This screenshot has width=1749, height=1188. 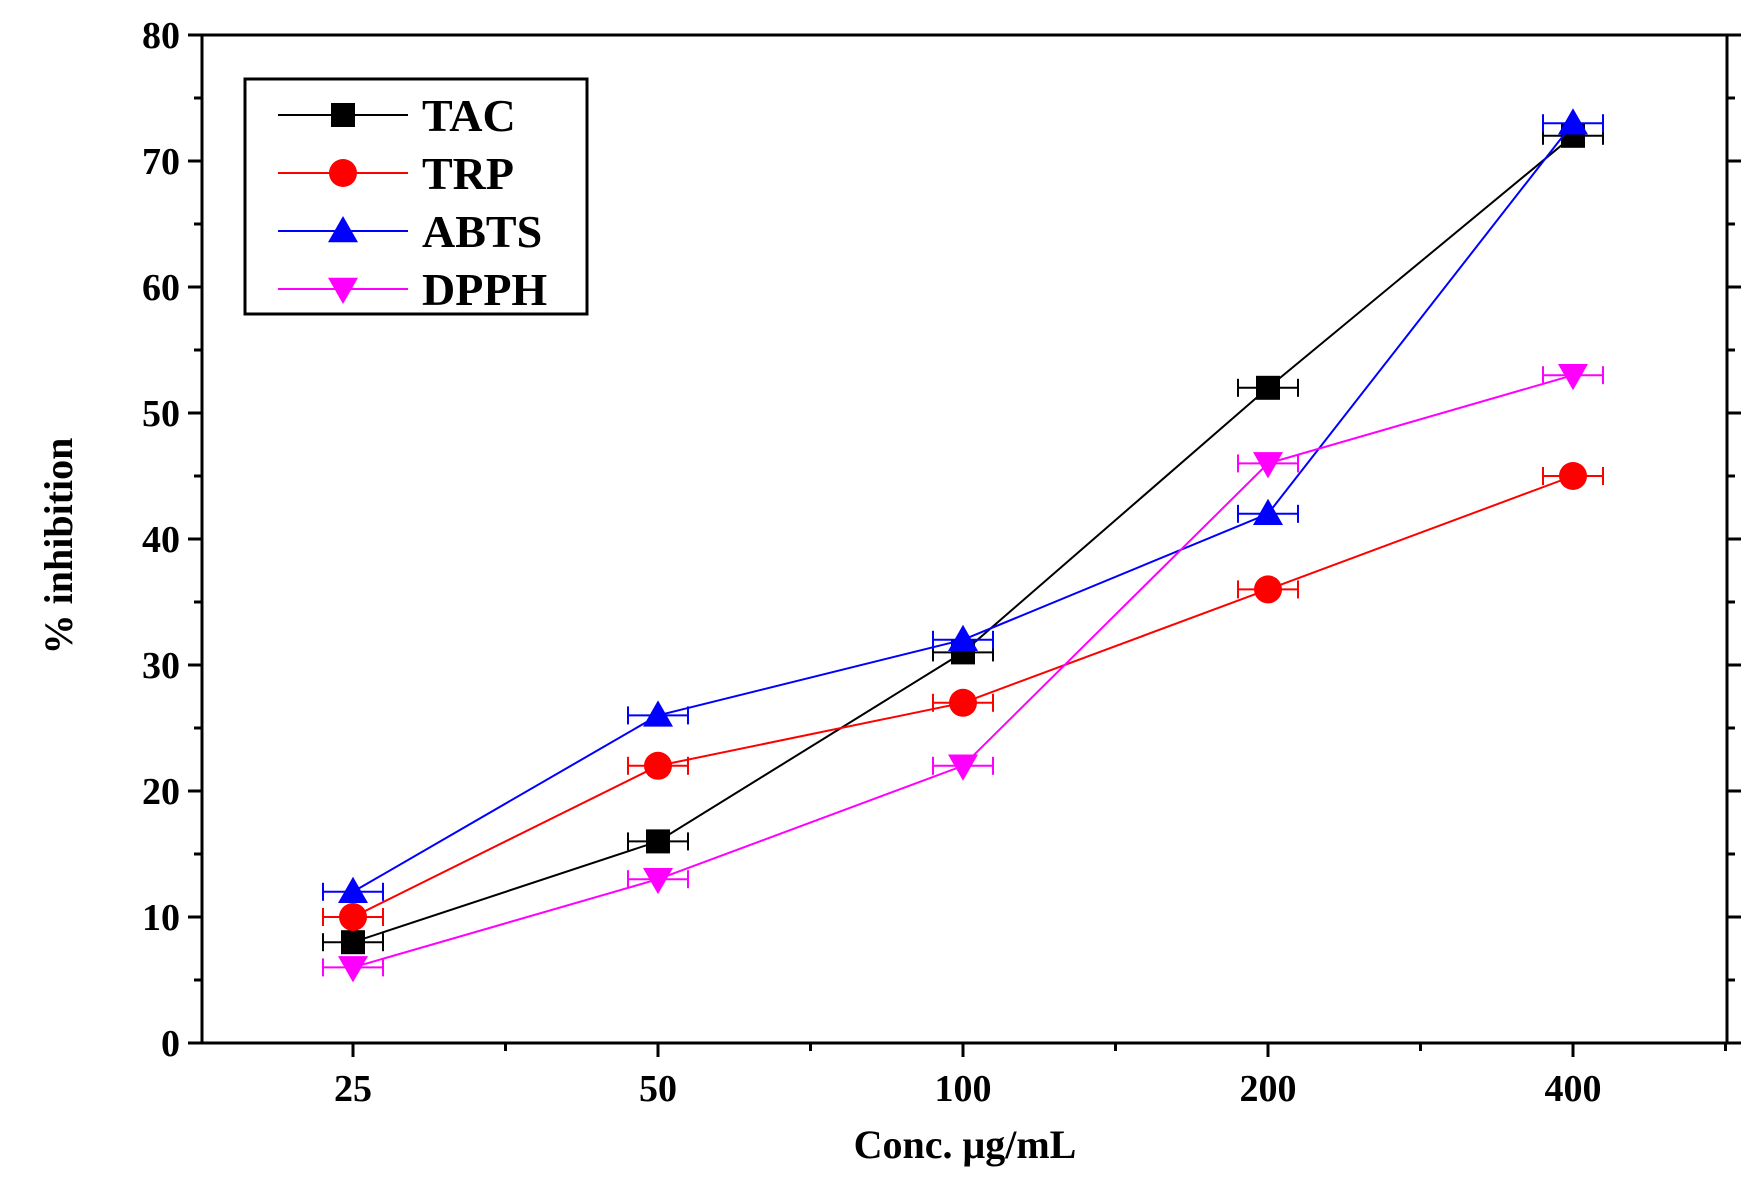 What do you see at coordinates (161, 918) in the screenshot?
I see `y-tick-label: 10` at bounding box center [161, 918].